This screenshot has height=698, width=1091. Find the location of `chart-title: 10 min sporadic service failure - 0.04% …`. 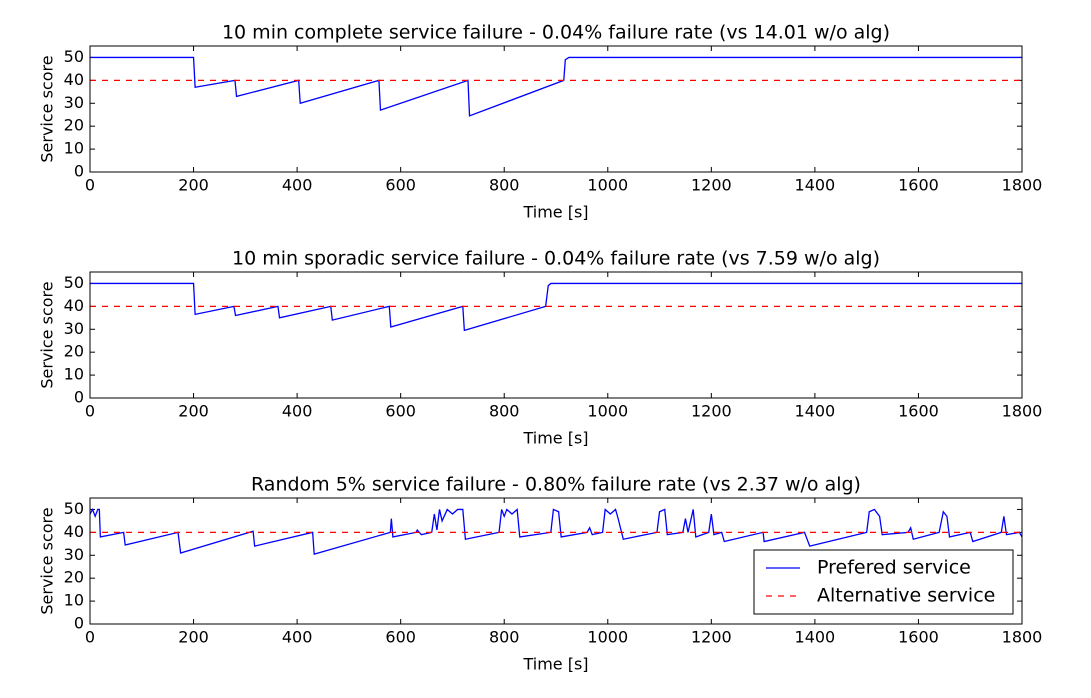

chart-title: 10 min sporadic service failure - 0.04% … is located at coordinates (556, 259).